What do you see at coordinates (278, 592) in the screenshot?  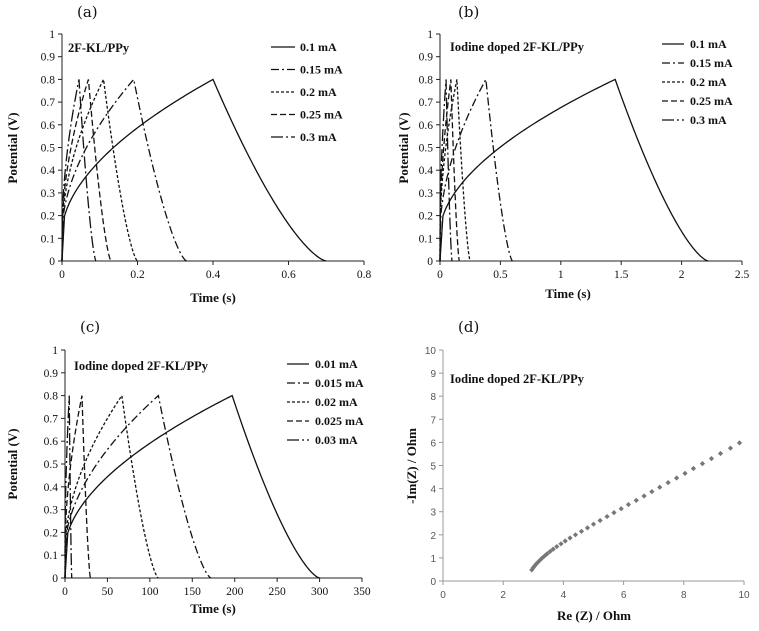 I see `x-tick-label: 250` at bounding box center [278, 592].